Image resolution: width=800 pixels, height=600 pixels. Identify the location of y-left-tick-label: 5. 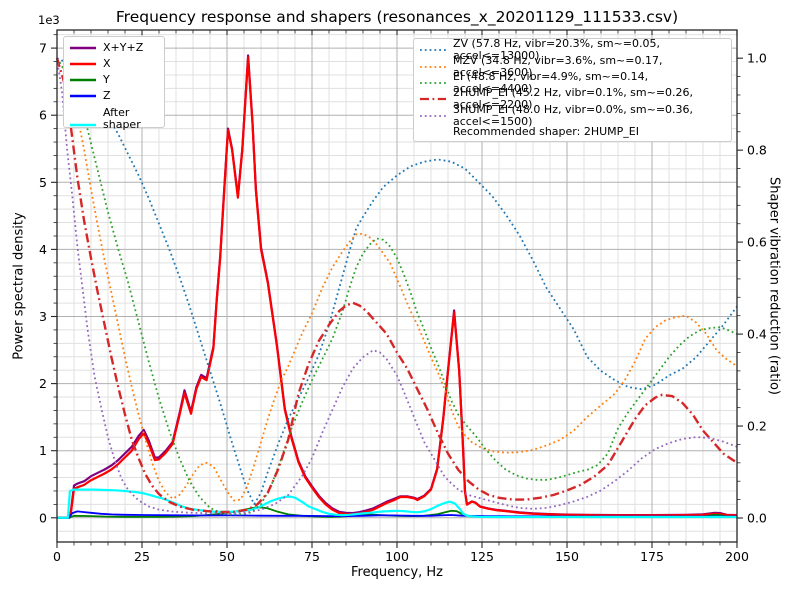
(43, 182).